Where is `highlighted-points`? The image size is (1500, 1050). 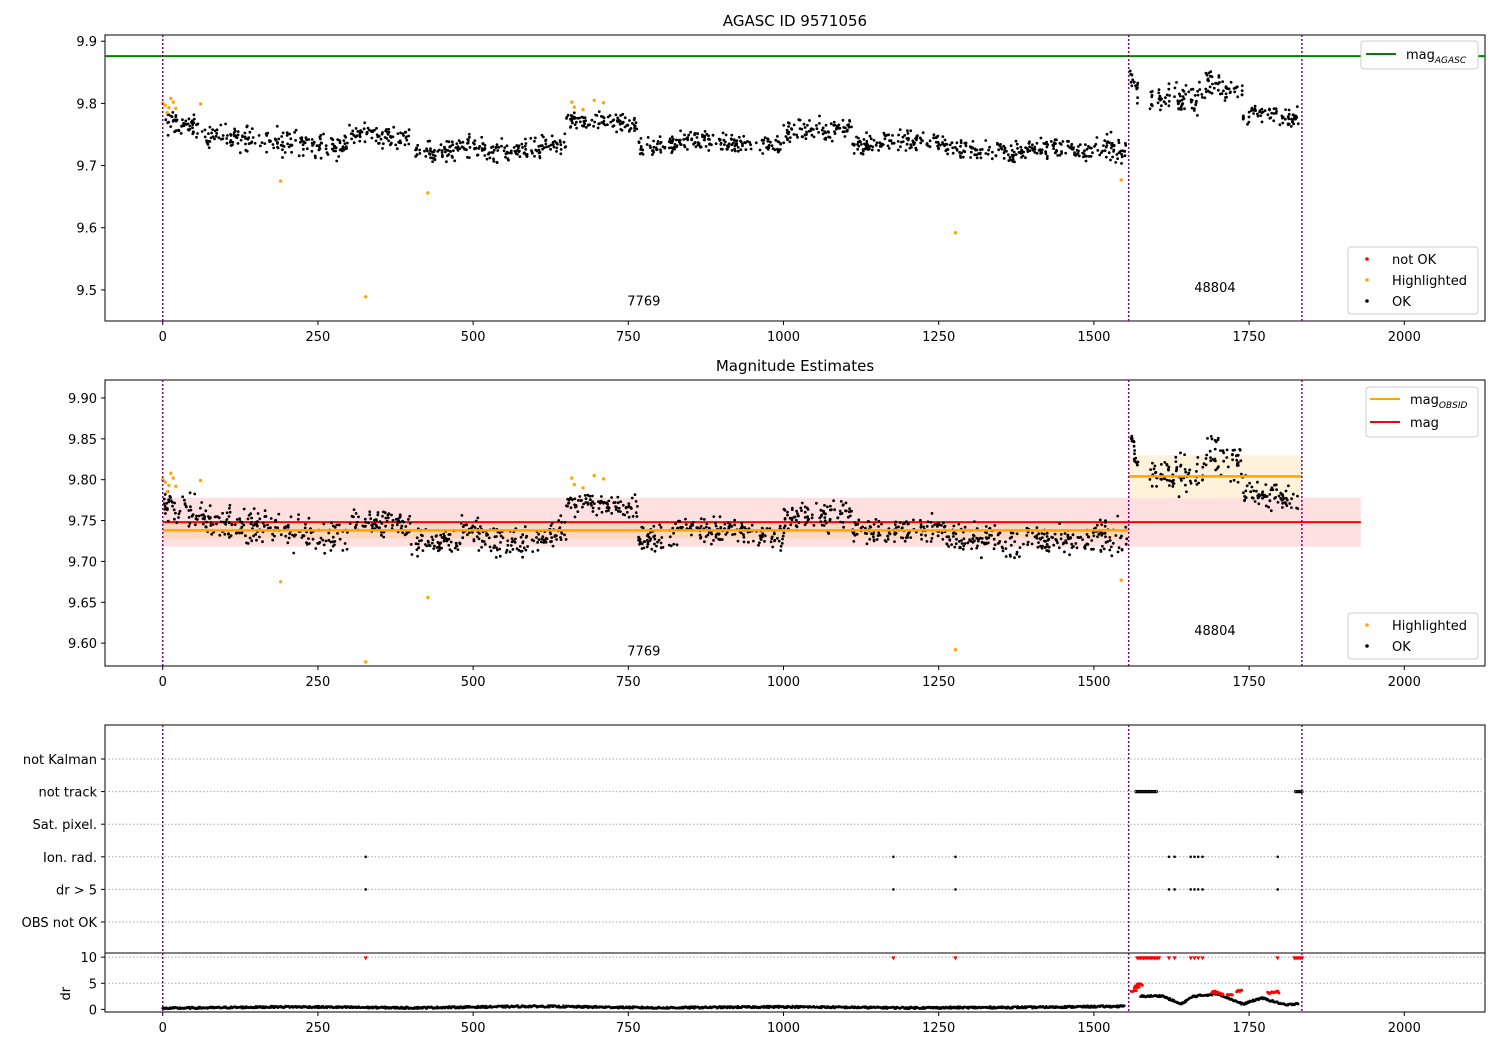
highlighted-points is located at coordinates (642, 197).